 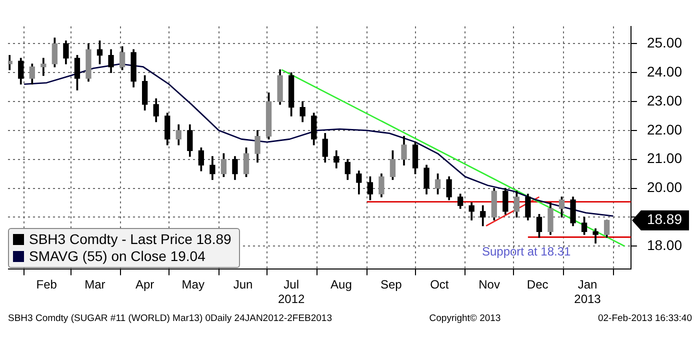 What do you see at coordinates (193, 285) in the screenshot?
I see `x-tick-label: May` at bounding box center [193, 285].